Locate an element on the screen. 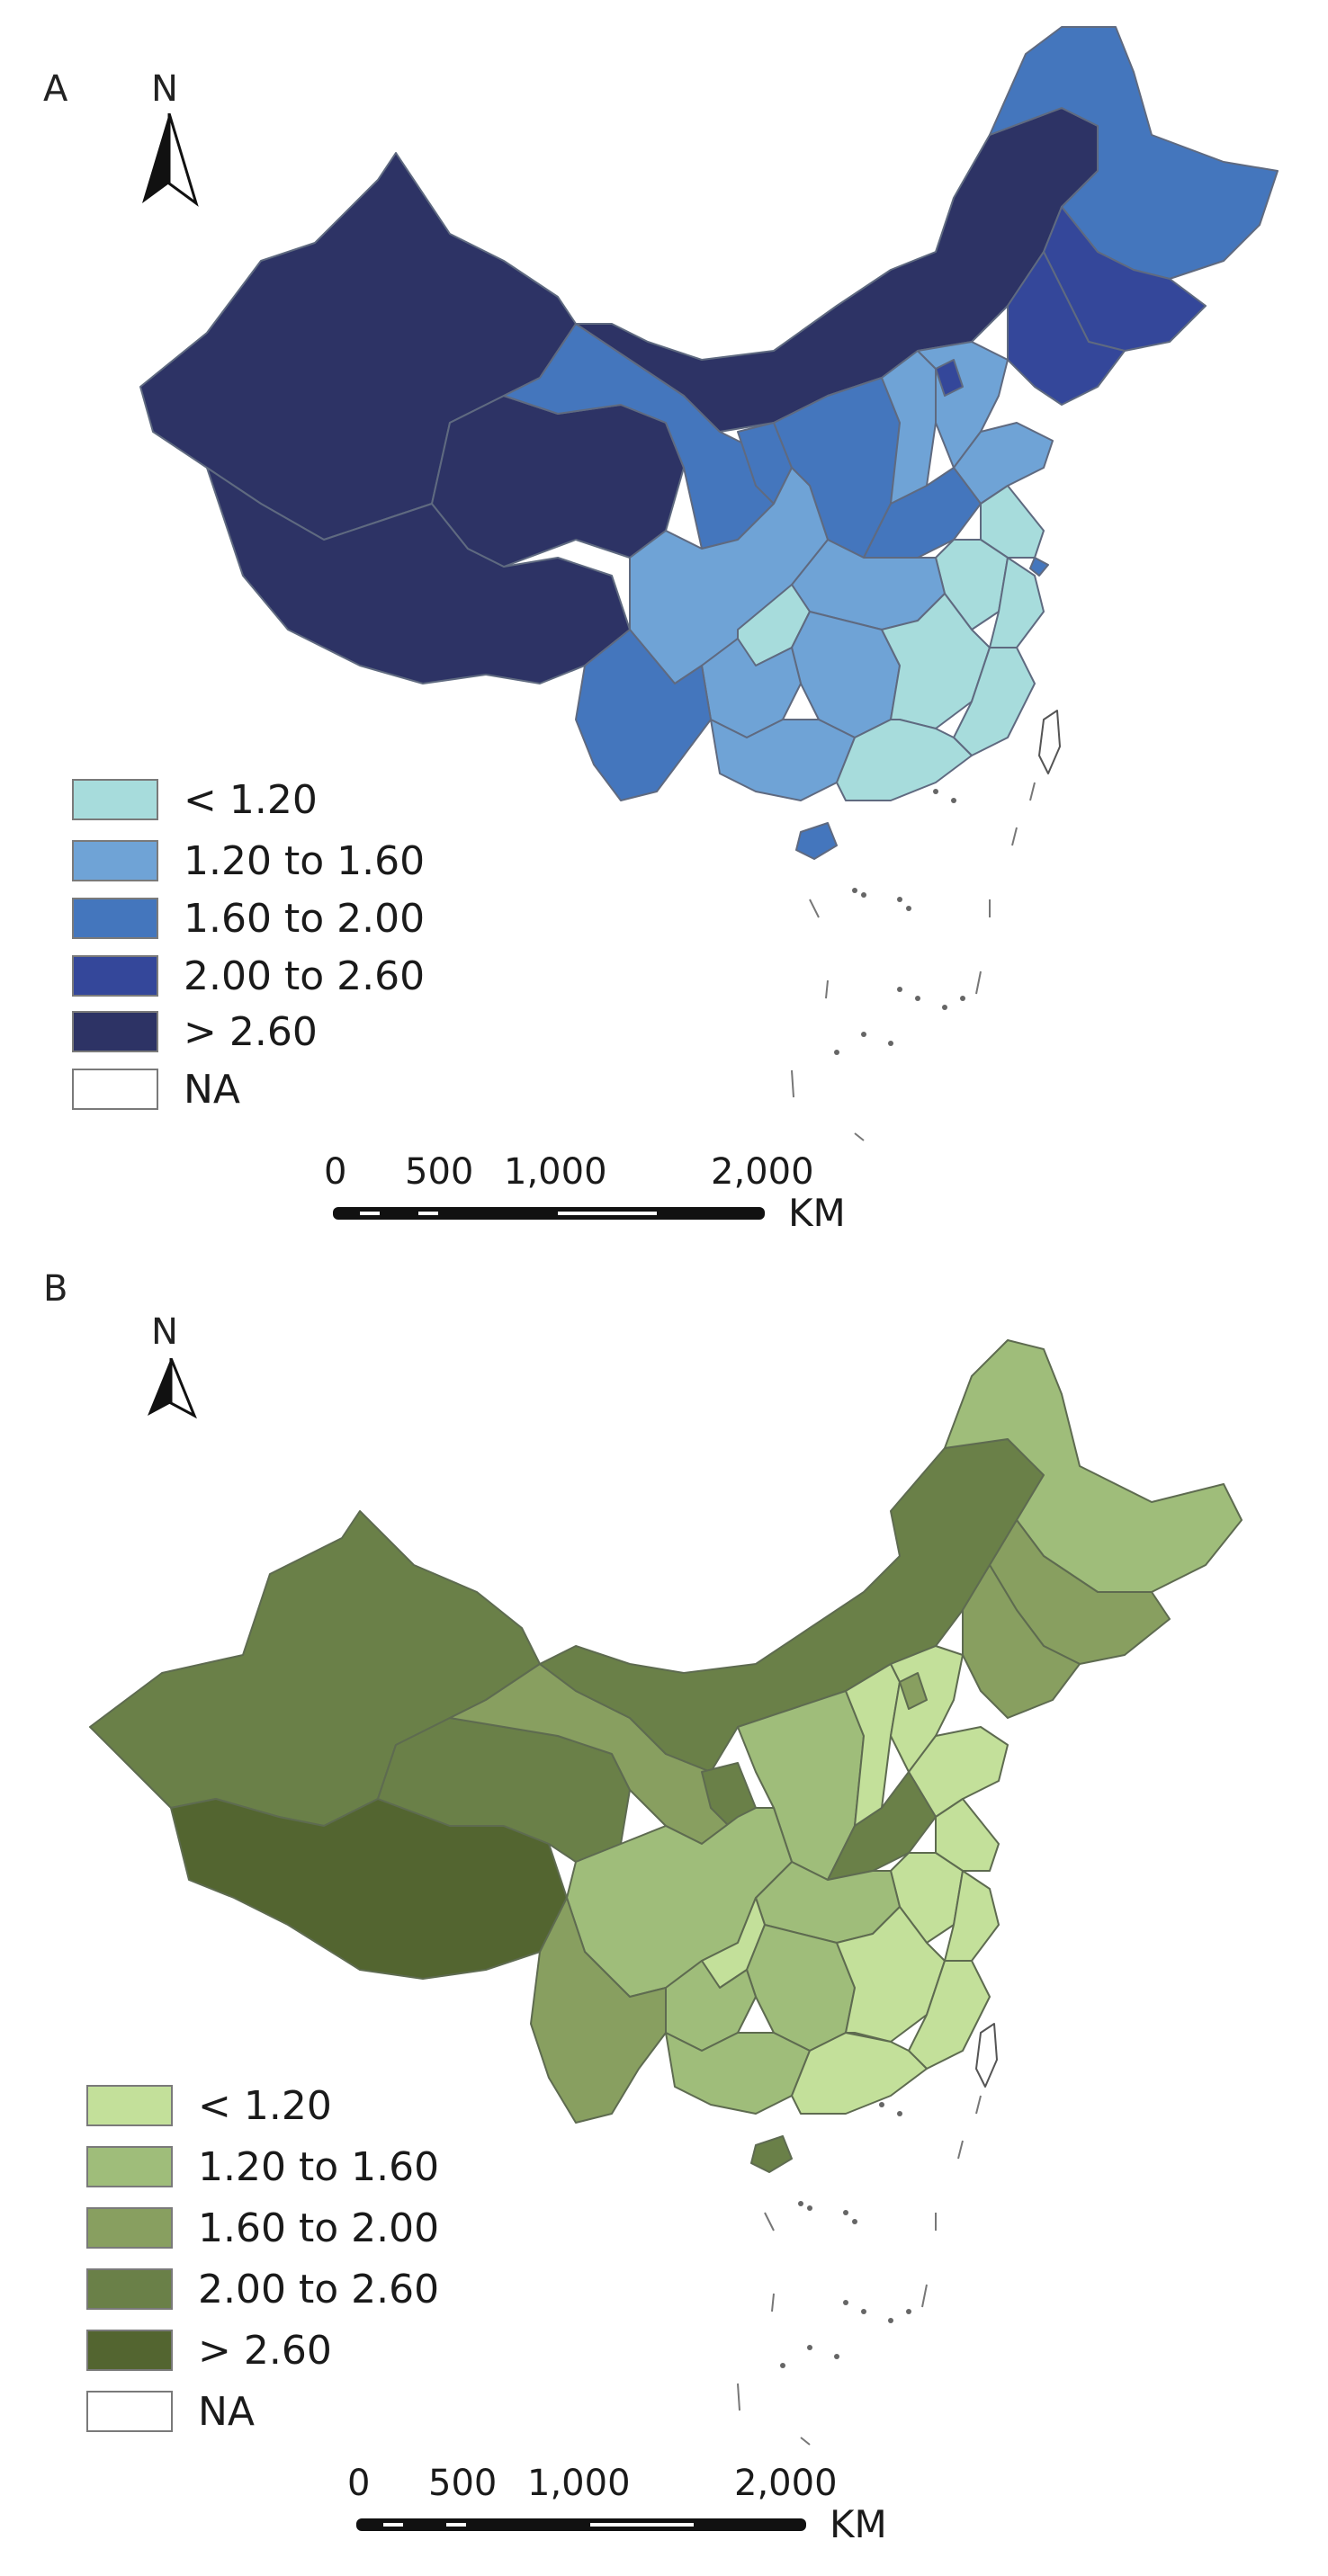 This screenshot has height=2576, width=1328. panel-label: A is located at coordinates (56, 89).